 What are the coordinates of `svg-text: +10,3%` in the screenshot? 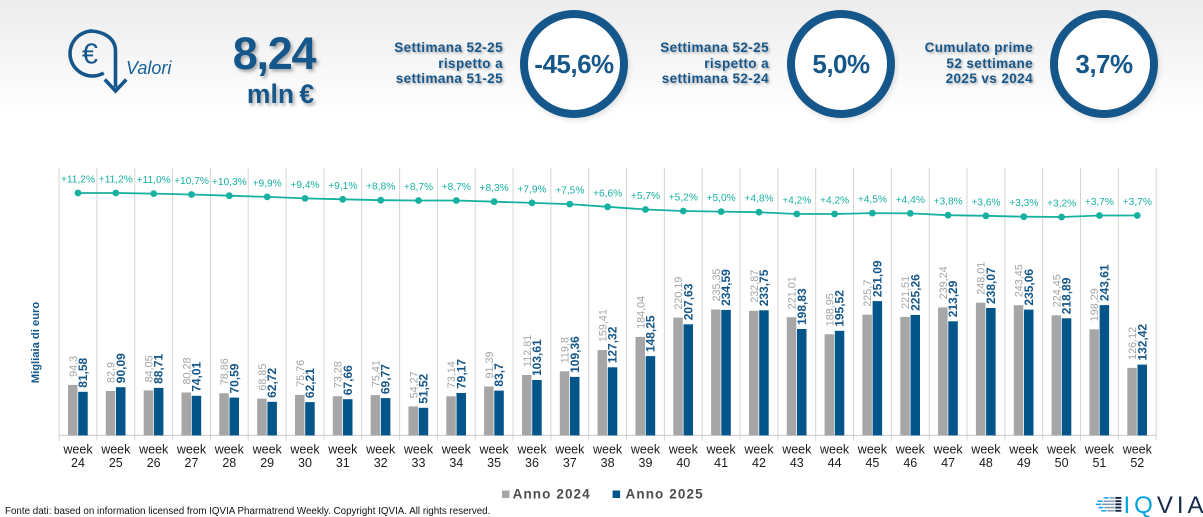 It's located at (229, 182).